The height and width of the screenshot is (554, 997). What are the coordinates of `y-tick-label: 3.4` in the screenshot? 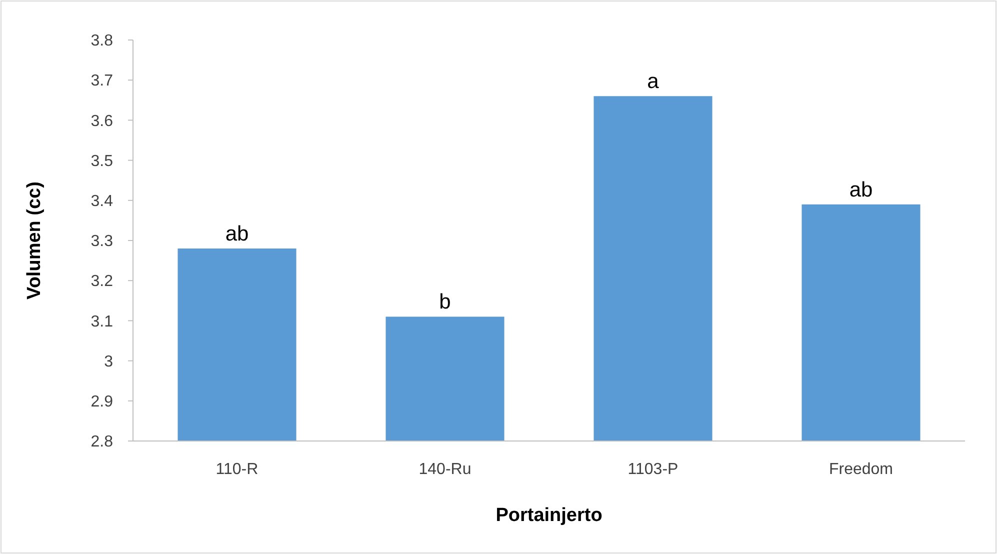 It's located at (102, 201).